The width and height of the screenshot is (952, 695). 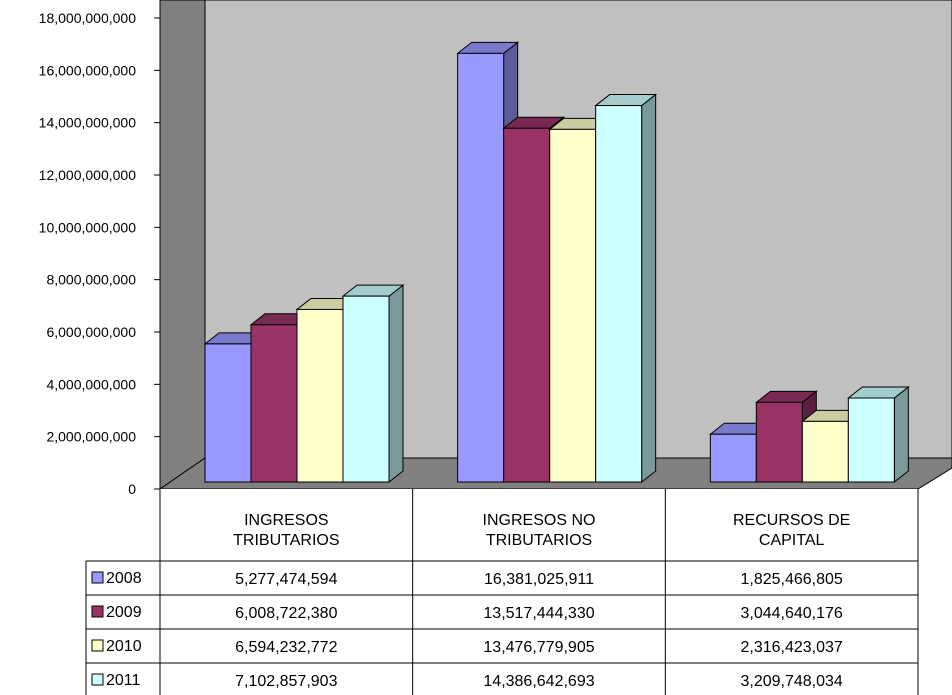 I want to click on table-header-bg, so click(x=539, y=525).